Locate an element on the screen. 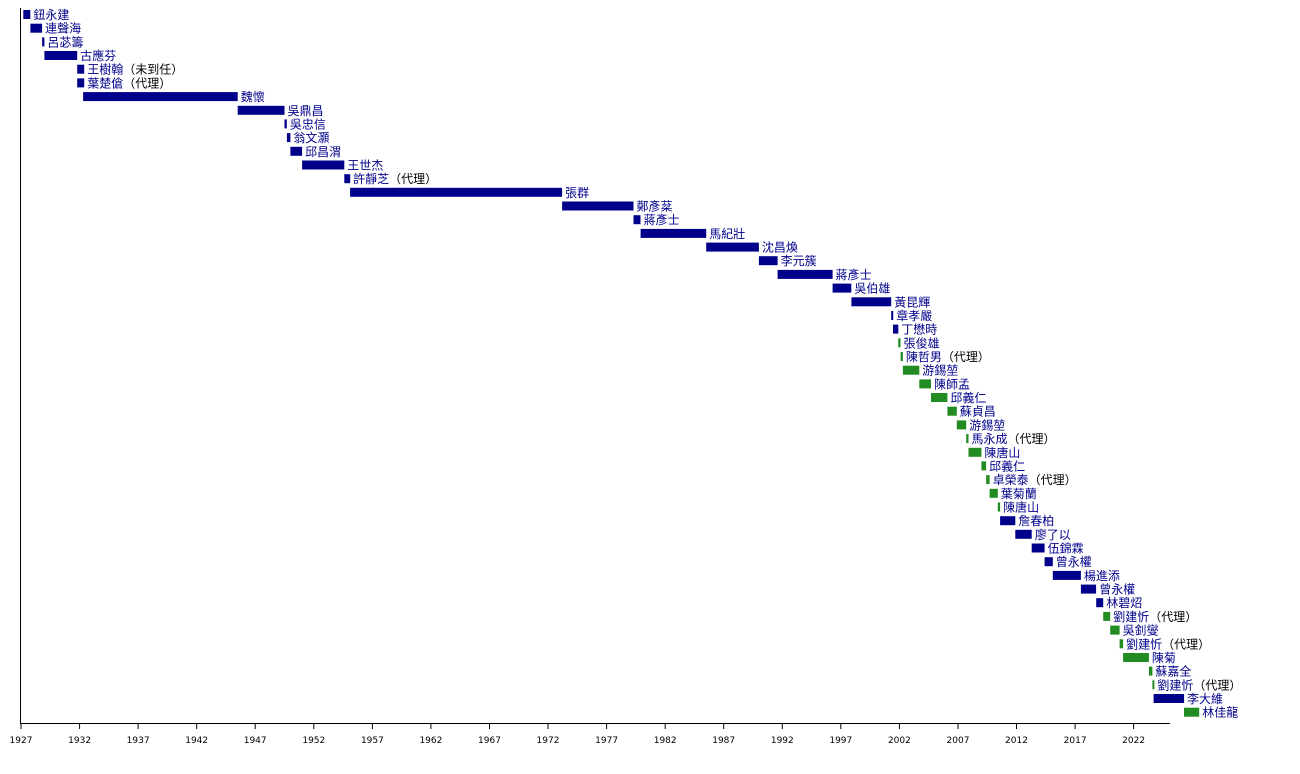 This screenshot has width=1300, height=774. x-tick-label: 2007 is located at coordinates (958, 741).